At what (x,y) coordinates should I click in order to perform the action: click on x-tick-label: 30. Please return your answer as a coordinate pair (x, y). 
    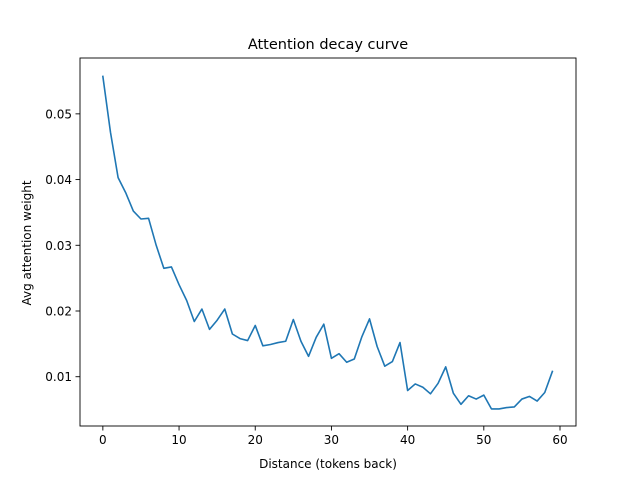
    Looking at the image, I should click on (331, 440).